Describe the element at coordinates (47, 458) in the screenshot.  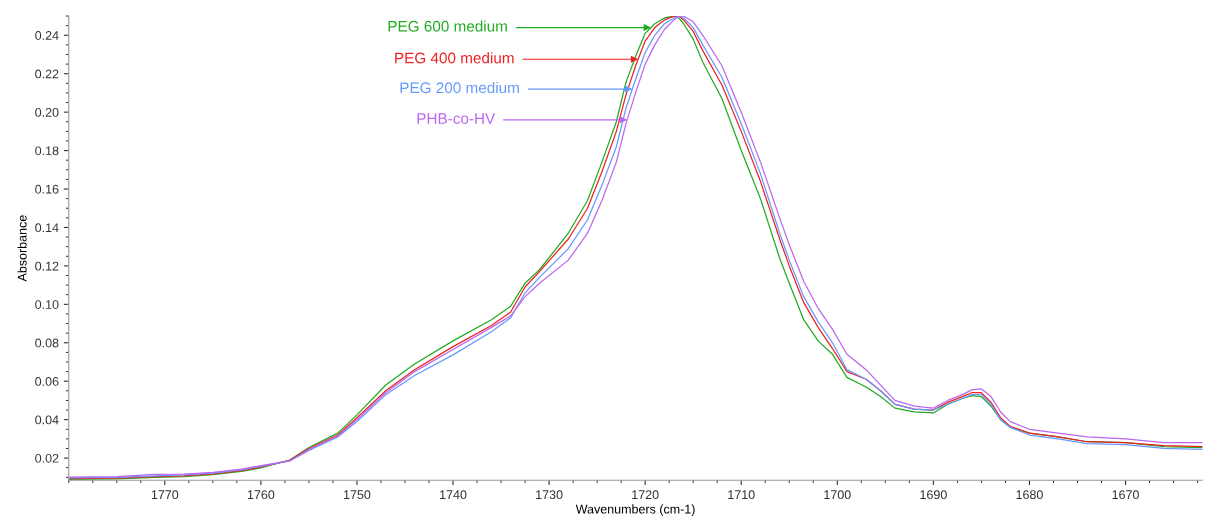
I see `y-tick-label: 0.02` at that location.